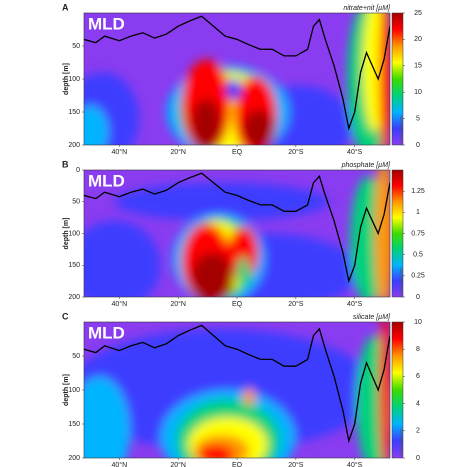  I want to click on colorbar-tick-label: 15, so click(418, 66).